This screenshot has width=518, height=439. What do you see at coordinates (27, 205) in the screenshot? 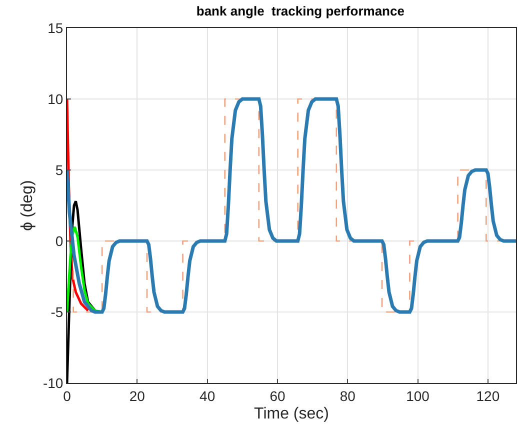
I see `y-axis-title: ϕ (deg)` at bounding box center [27, 205].